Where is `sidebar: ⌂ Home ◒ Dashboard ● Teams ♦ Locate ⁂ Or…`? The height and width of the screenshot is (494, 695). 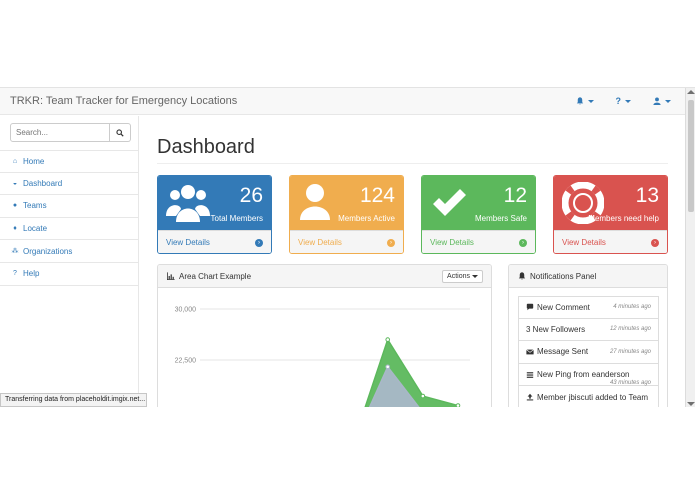
sidebar: ⌂ Home ◒ Dashboard ● Teams ♦ Locate ⁂ Or… is located at coordinates (69, 261).